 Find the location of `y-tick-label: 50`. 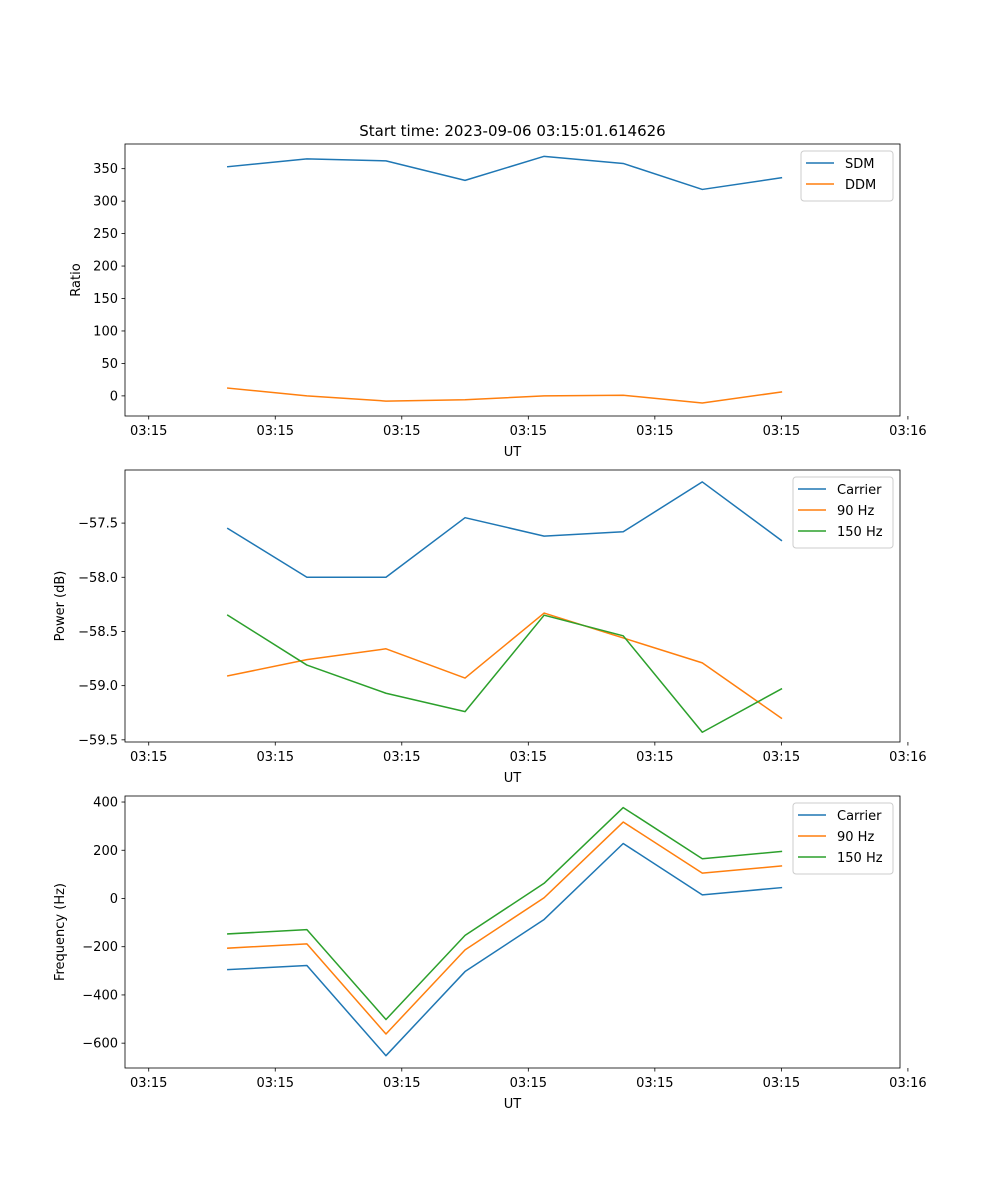

y-tick-label: 50 is located at coordinates (109, 364).